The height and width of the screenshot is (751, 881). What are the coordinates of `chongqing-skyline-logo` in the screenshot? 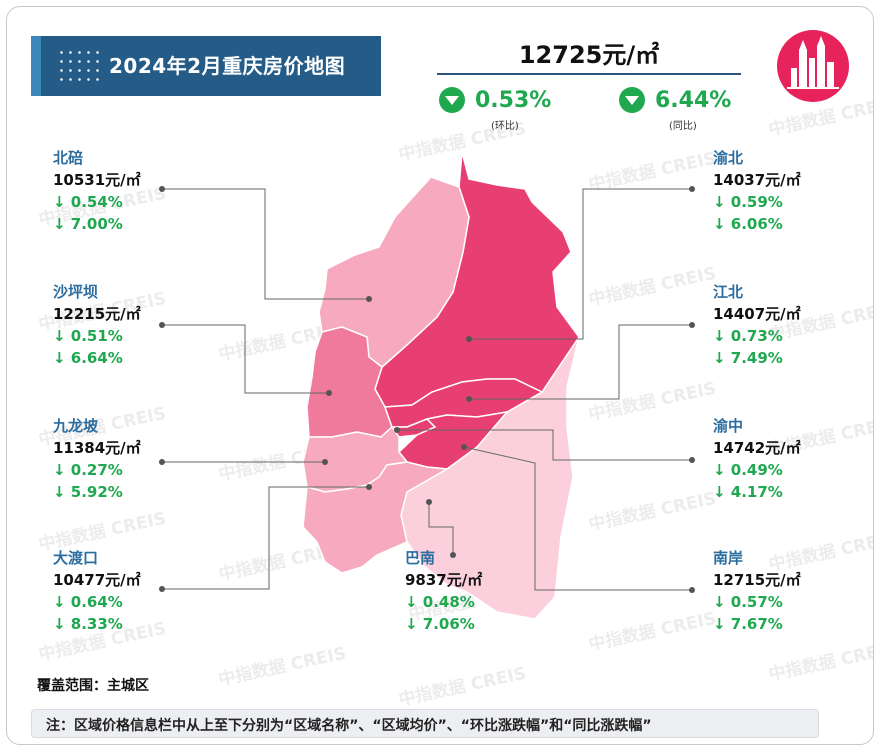 It's located at (813, 66).